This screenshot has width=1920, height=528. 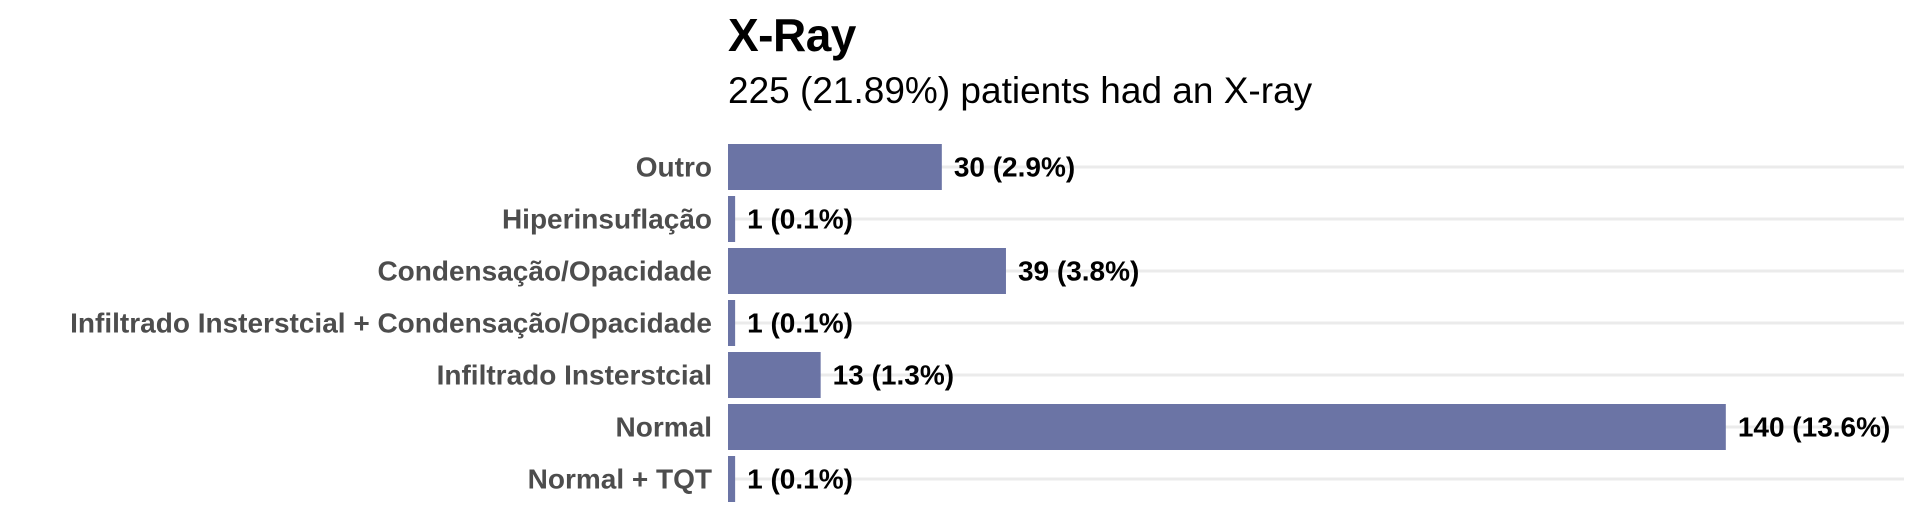 I want to click on value-label-normal-tqt: 1 (0.1%), so click(x=800, y=479).